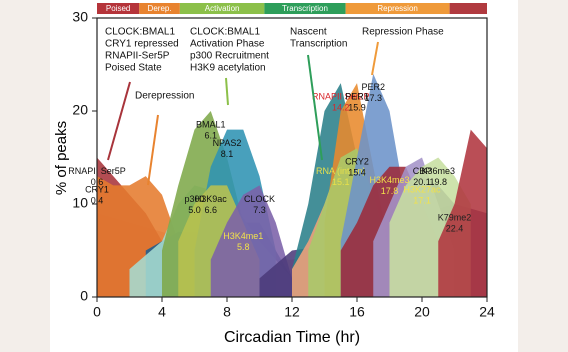  I want to click on series-value: 22.4, so click(455, 228).